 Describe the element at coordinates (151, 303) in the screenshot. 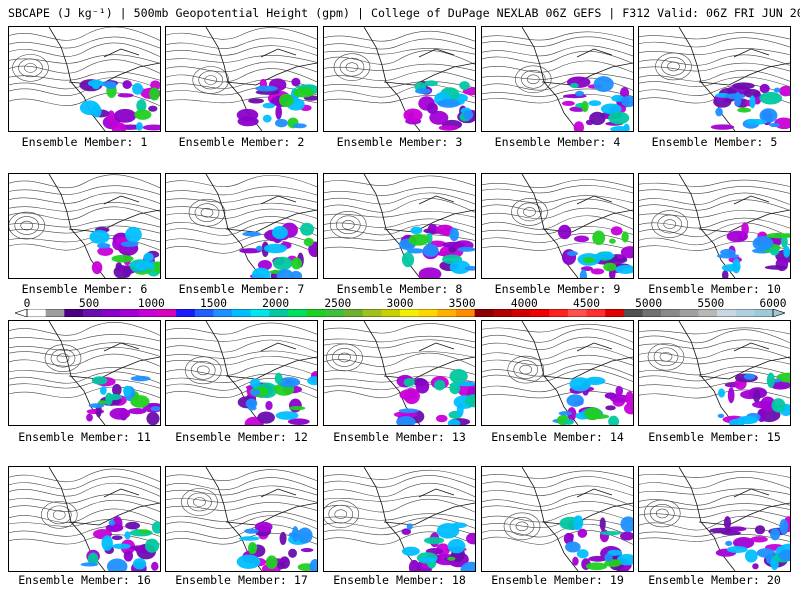

I see `colorbar-tick-label: 1000` at that location.